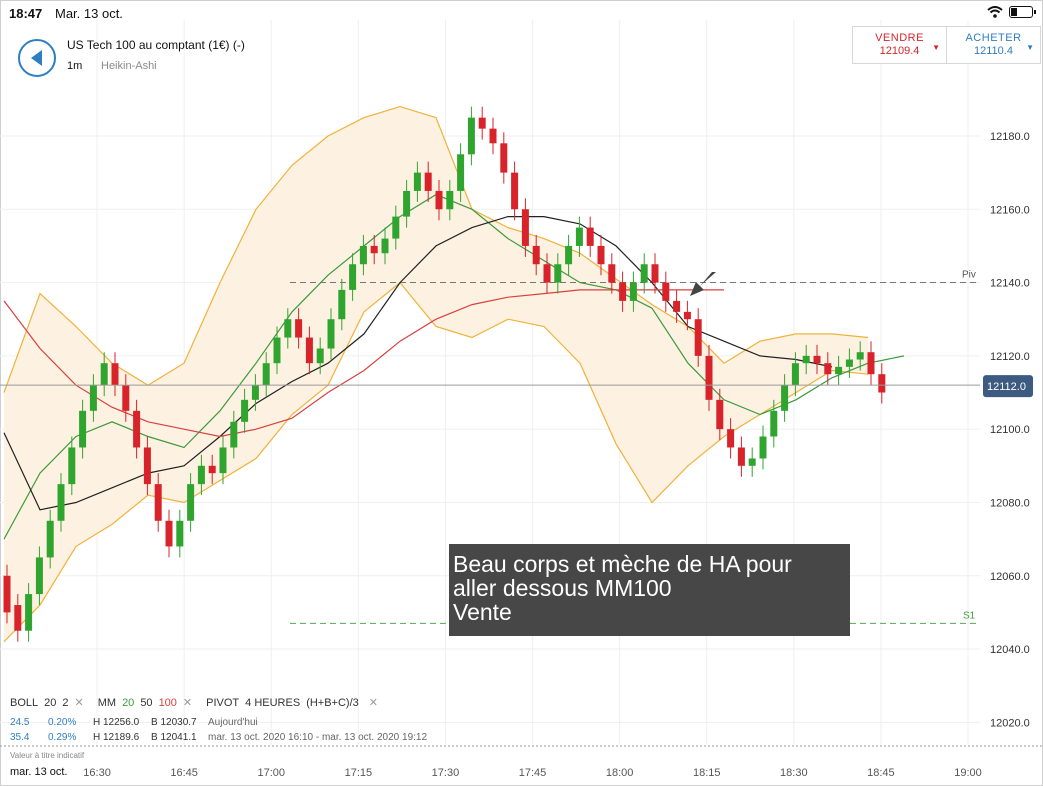  I want to click on buy-button: ACHETER 12110.4 ▼, so click(993, 45).